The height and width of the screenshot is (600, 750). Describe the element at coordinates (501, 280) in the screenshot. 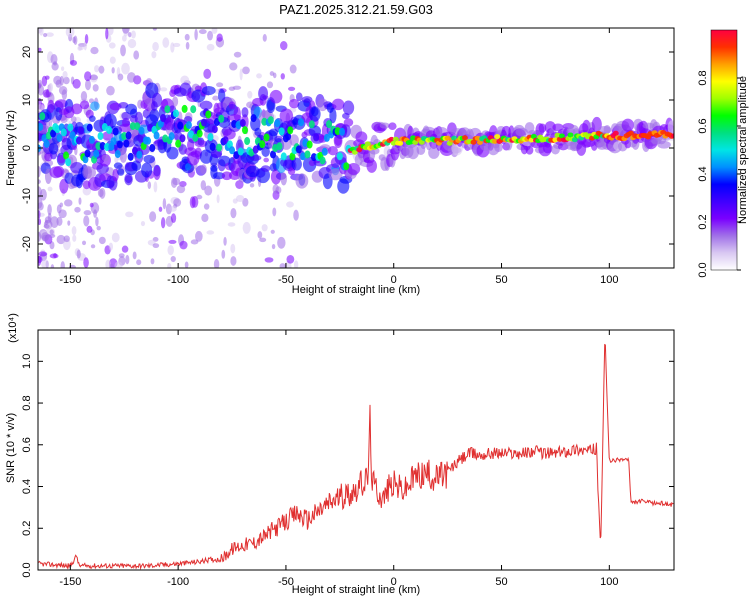

I see `x-tick-label: 50` at that location.